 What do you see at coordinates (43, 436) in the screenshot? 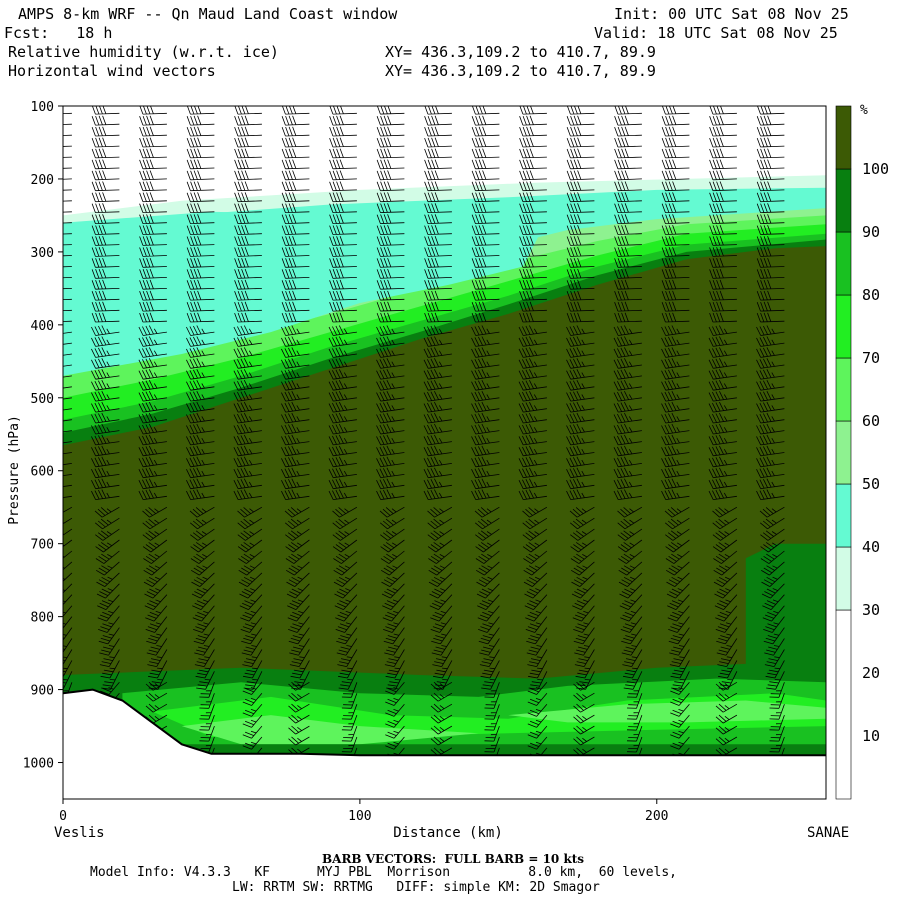
I see `y-axis: 100 200 300 400 500 600 700 800 900 1000` at bounding box center [43, 436].